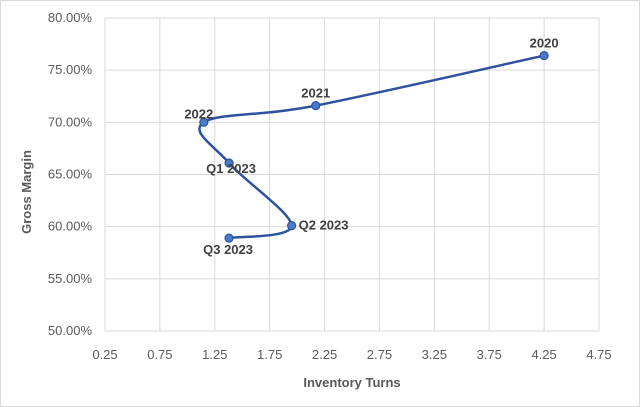 Image resolution: width=640 pixels, height=407 pixels. I want to click on data-label: 2020, so click(544, 43).